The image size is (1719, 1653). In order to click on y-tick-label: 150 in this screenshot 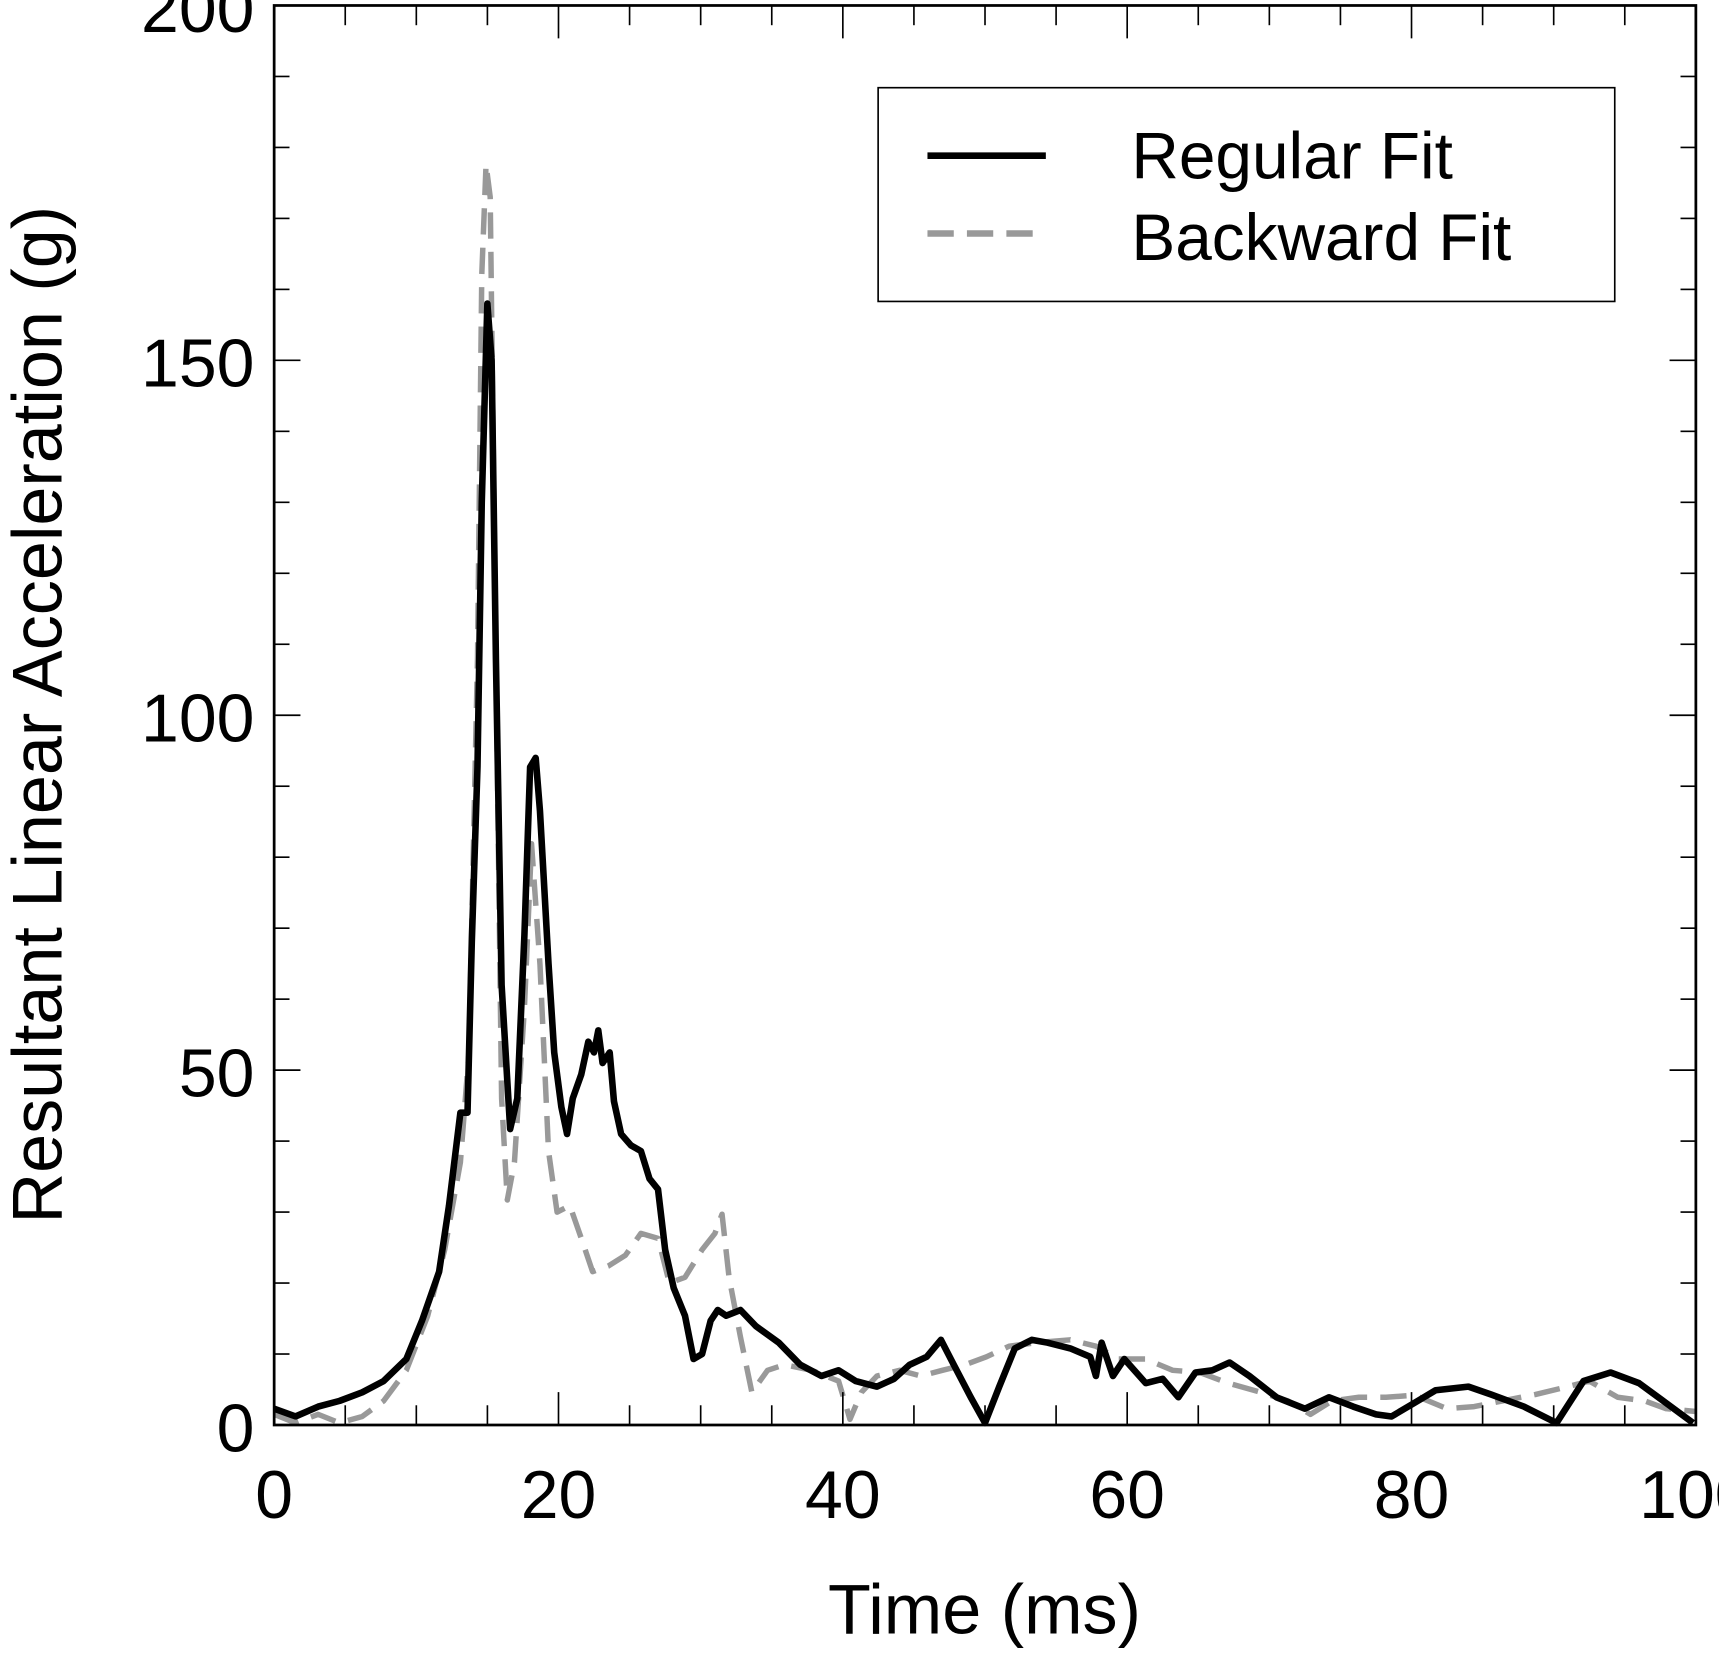, I will do `click(197, 364)`.